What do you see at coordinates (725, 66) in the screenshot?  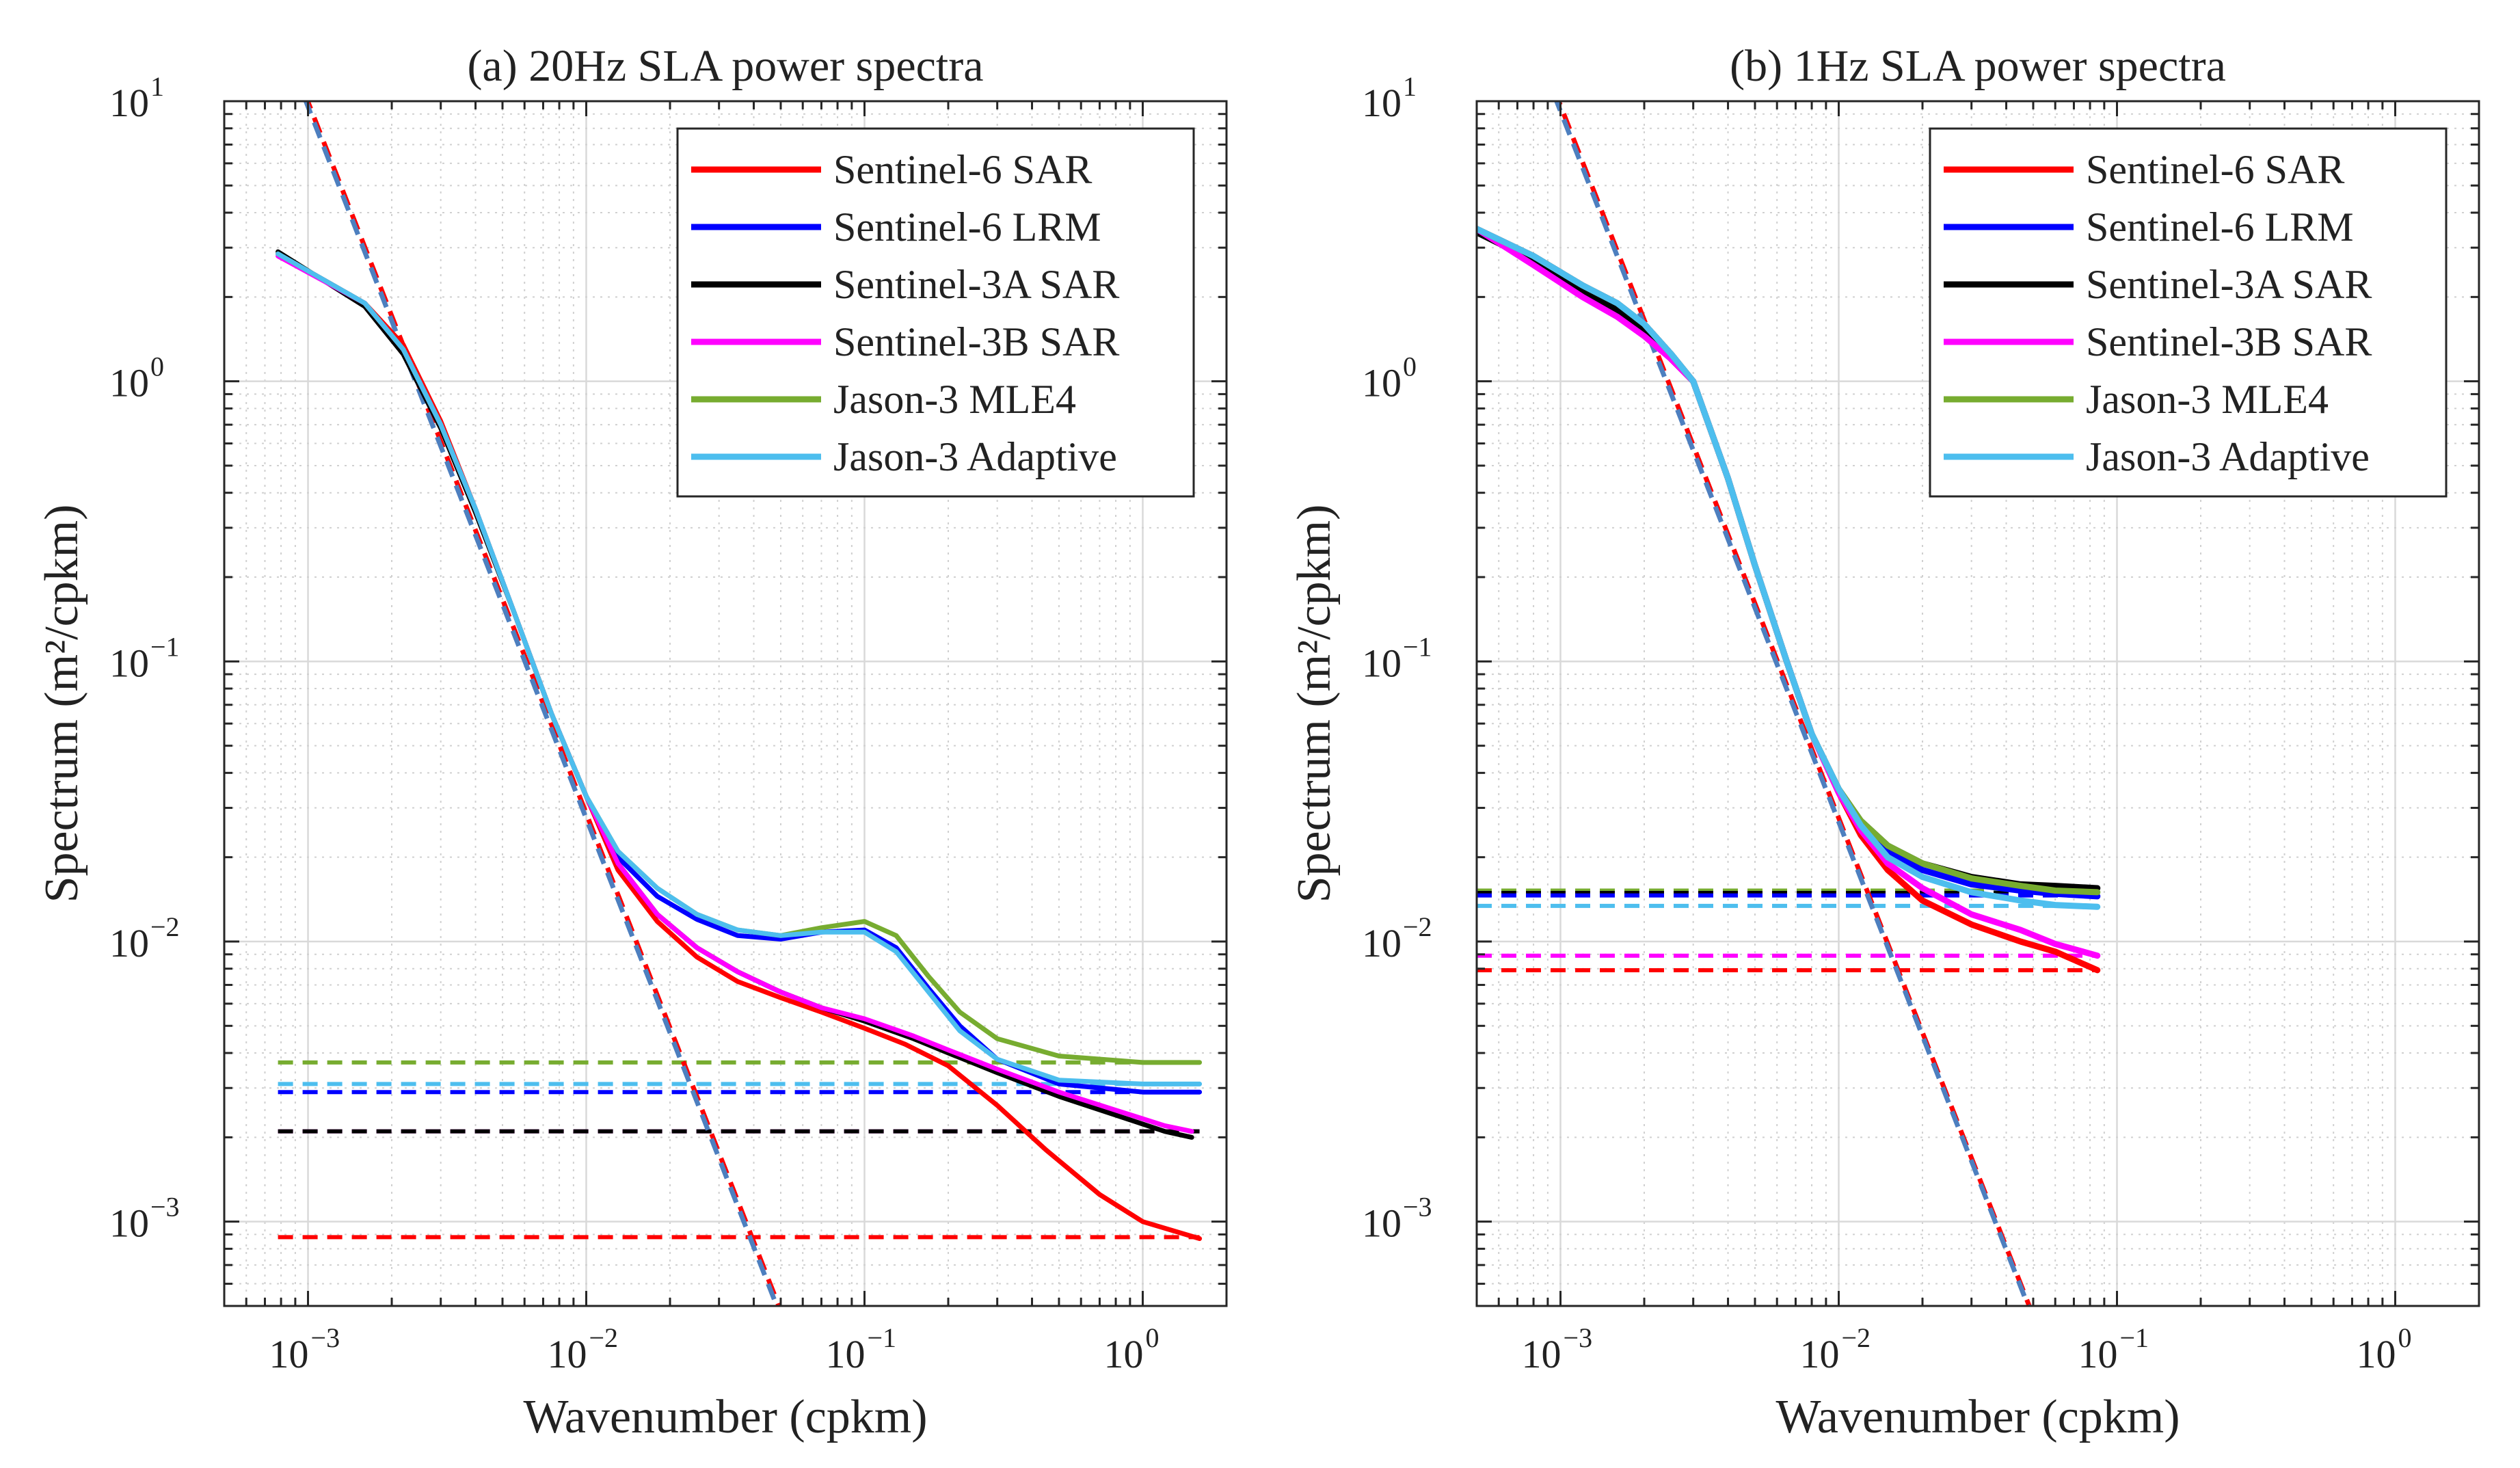 I see `chart-title: (a) 20Hz SLA power spectra` at bounding box center [725, 66].